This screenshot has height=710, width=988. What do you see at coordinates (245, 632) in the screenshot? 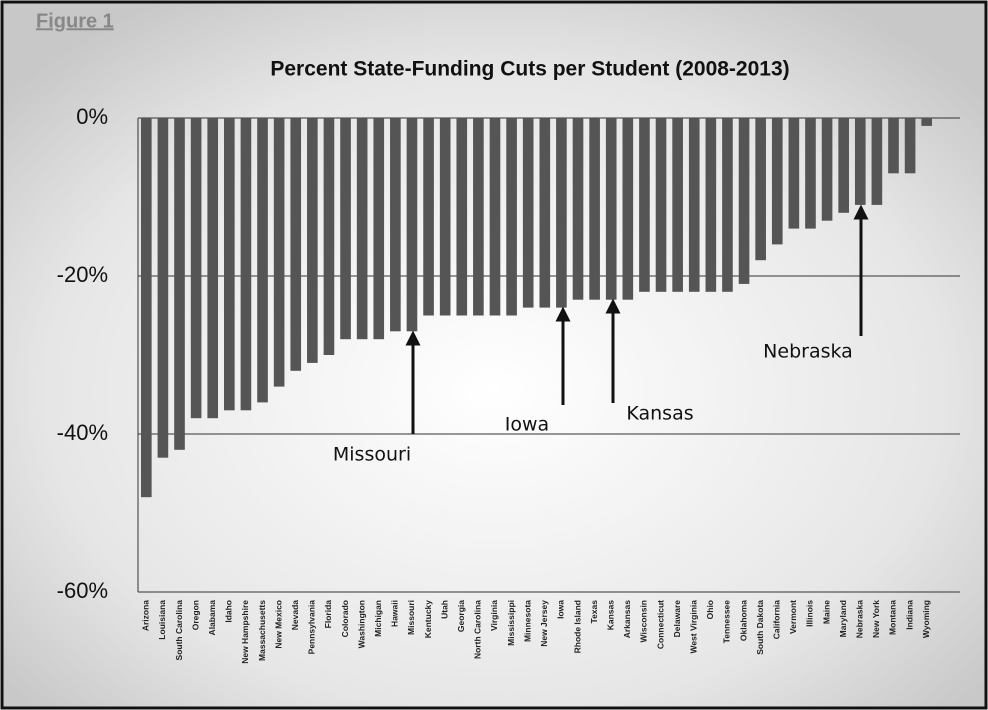
I see `x-tick-label: New Hampshire` at bounding box center [245, 632].